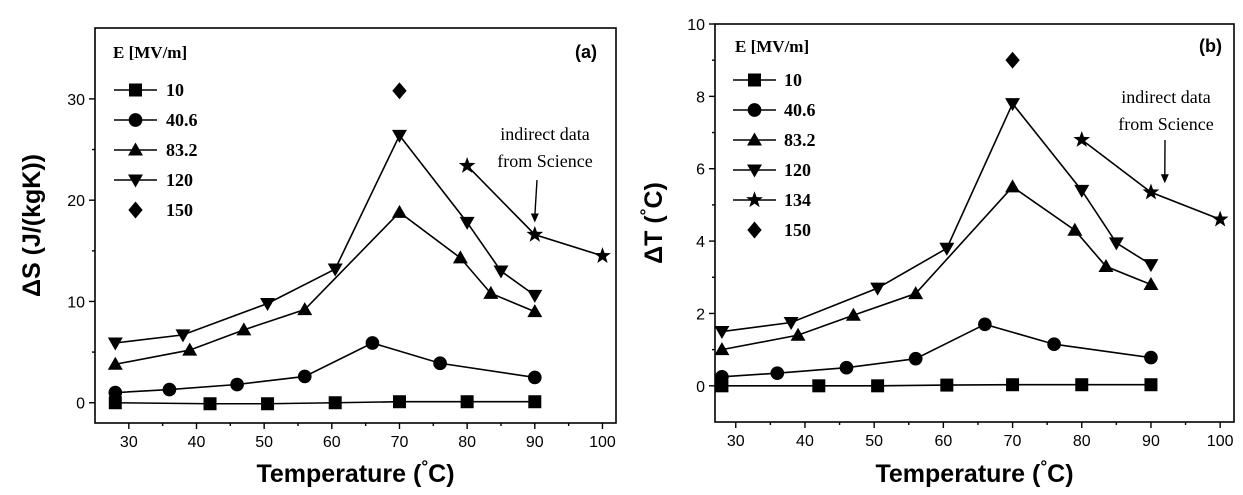 The image size is (1243, 495). What do you see at coordinates (129, 442) in the screenshot?
I see `p1-x-tick-label: 30` at bounding box center [129, 442].